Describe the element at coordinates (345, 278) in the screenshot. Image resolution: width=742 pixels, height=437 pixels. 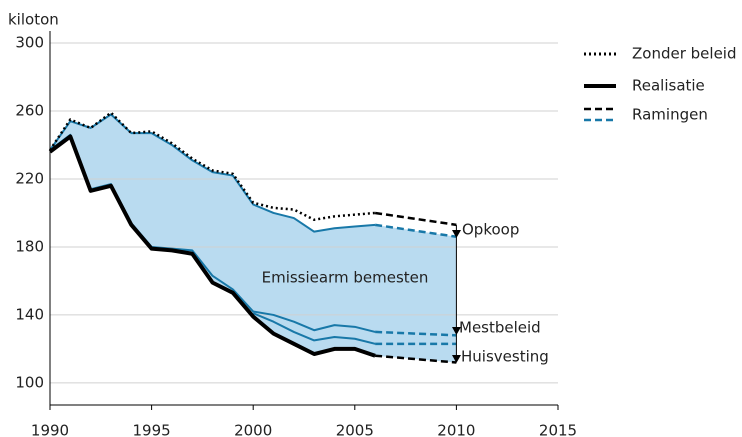
I see `annotation: Emissiearm bemesten` at that location.